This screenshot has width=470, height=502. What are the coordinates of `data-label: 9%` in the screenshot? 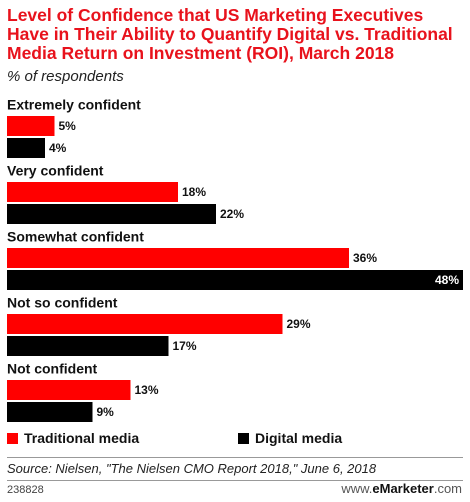 It's located at (106, 412).